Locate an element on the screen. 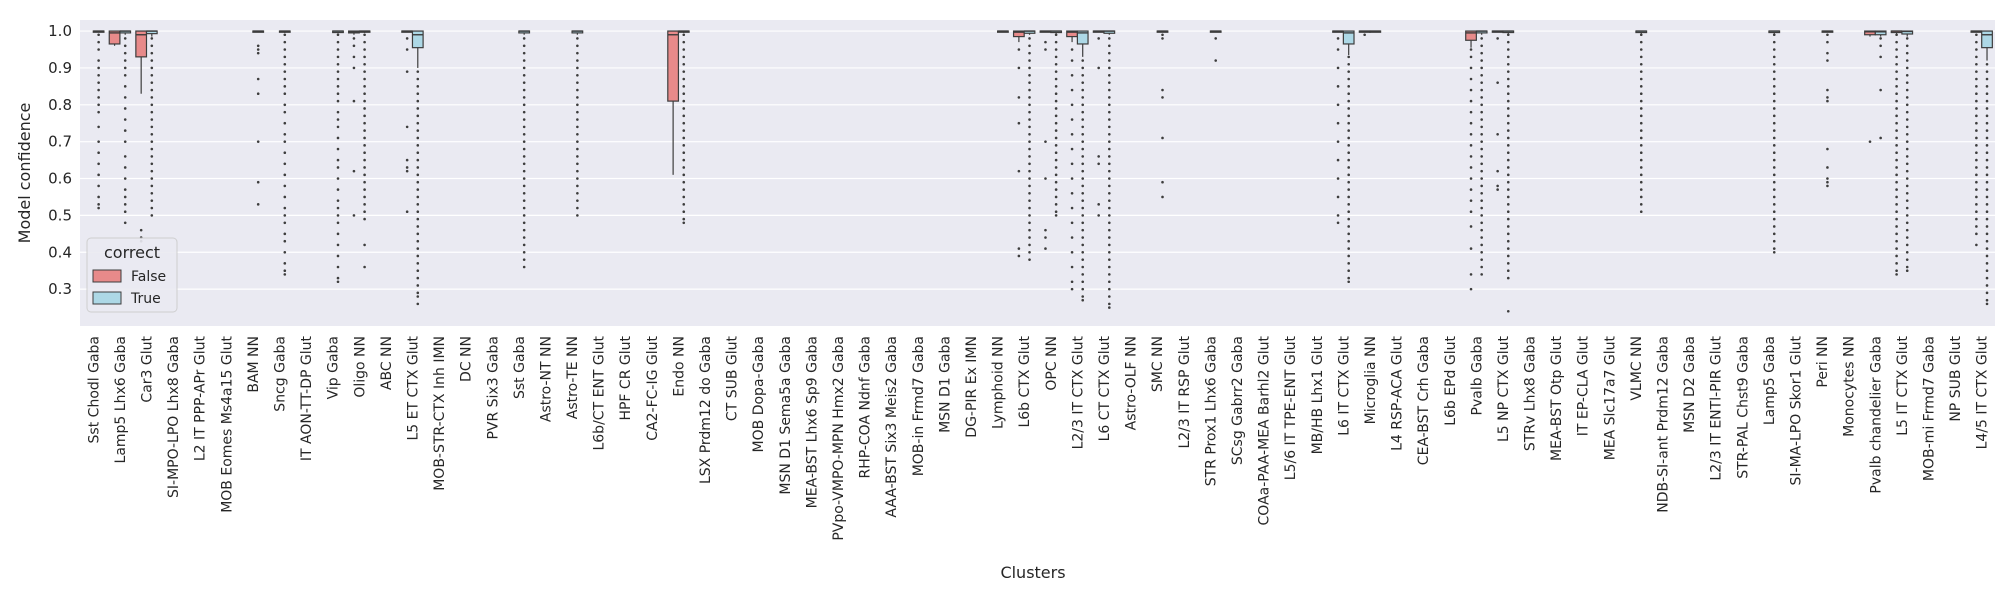 The image size is (2000, 604). x-tick-label: ABC NN is located at coordinates (387, 363).